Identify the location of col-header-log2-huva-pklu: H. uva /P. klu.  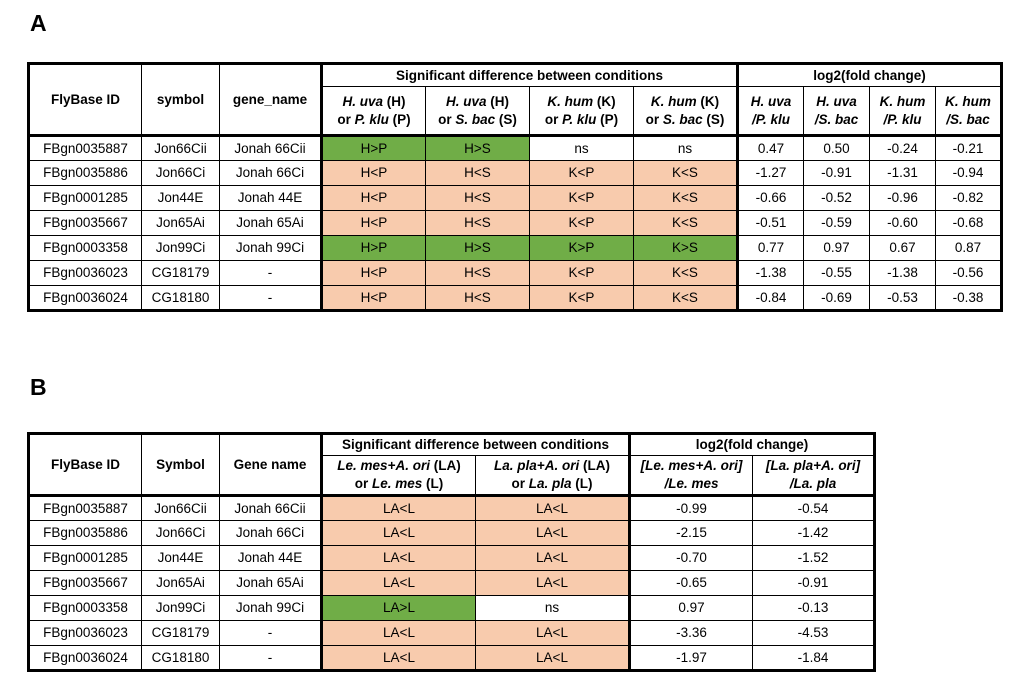
(770, 111).